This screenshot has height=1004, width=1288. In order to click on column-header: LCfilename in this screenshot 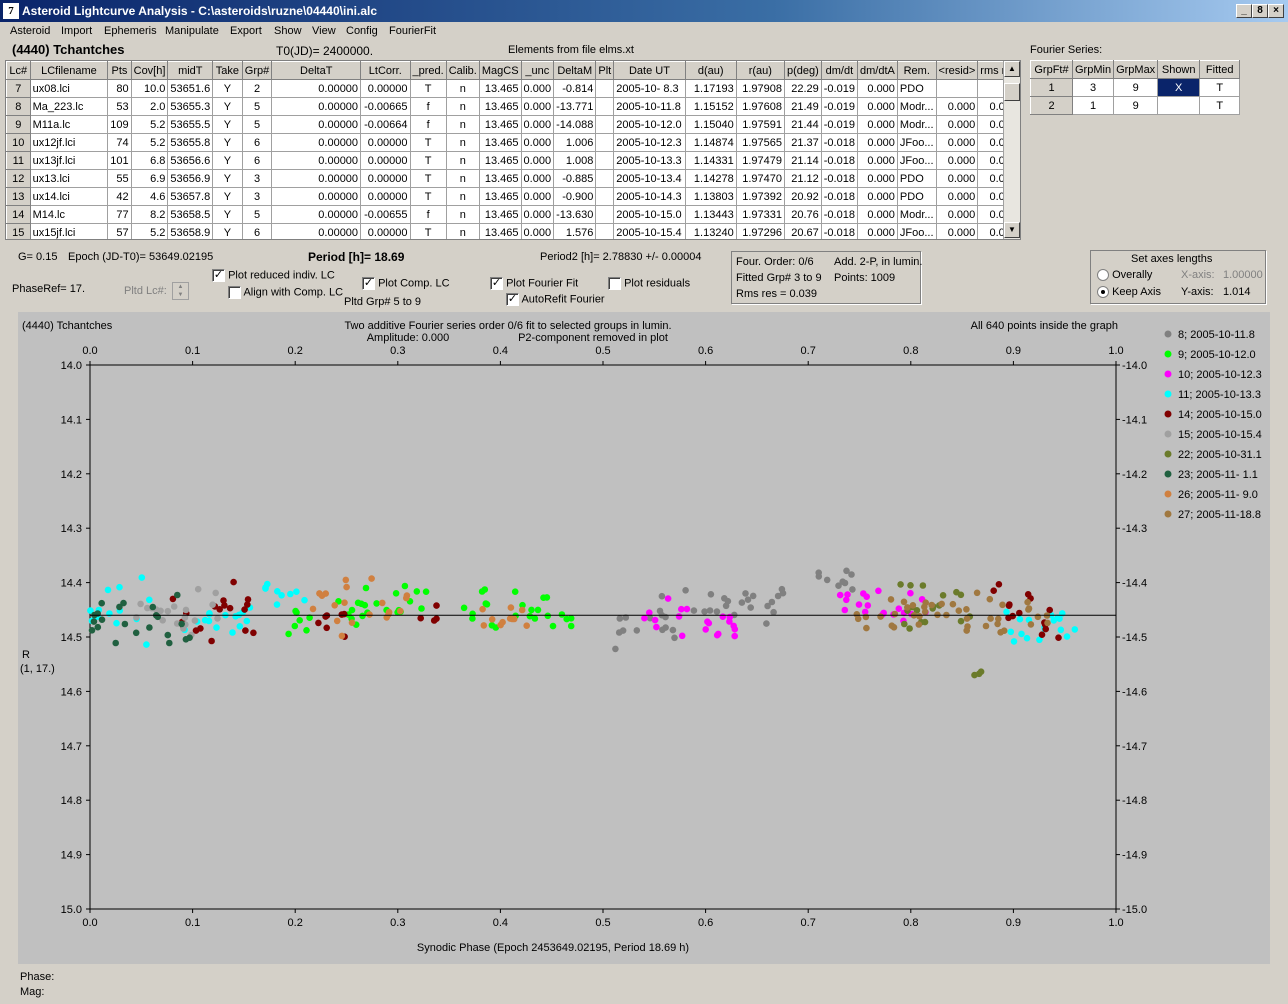, I will do `click(69, 70)`.